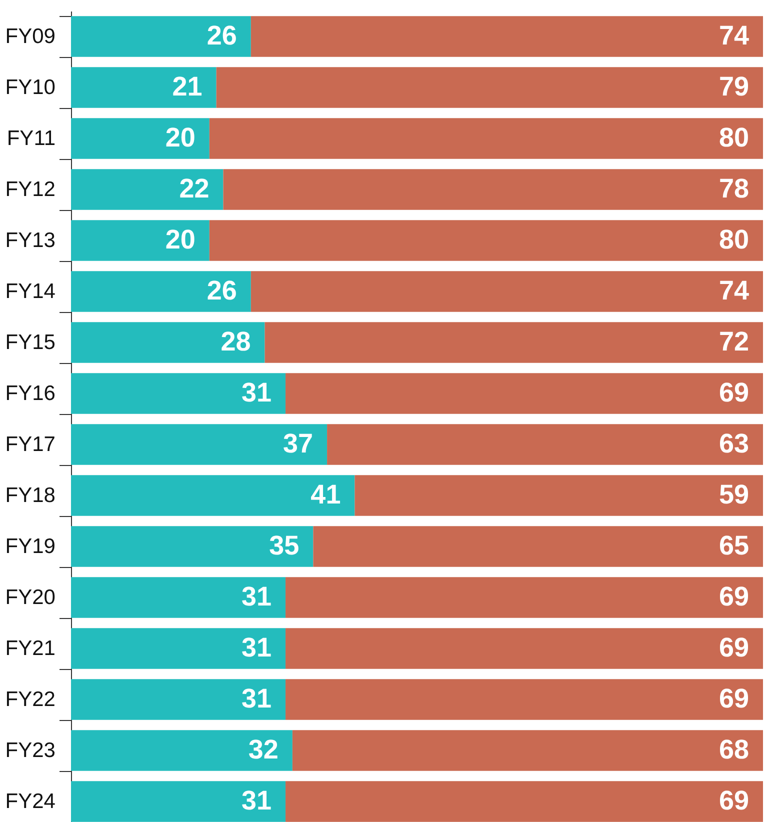  I want to click on y-tick-label: FY14, so click(30, 291).